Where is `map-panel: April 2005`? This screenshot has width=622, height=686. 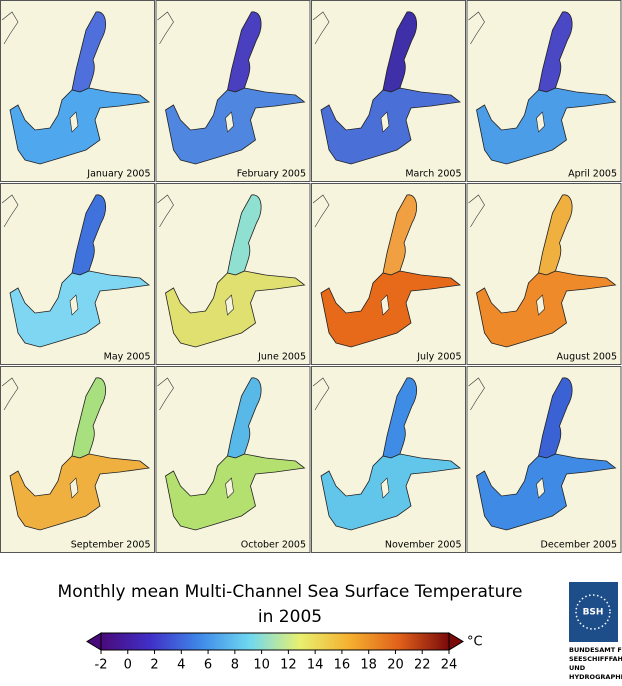 map-panel: April 2005 is located at coordinates (544, 91).